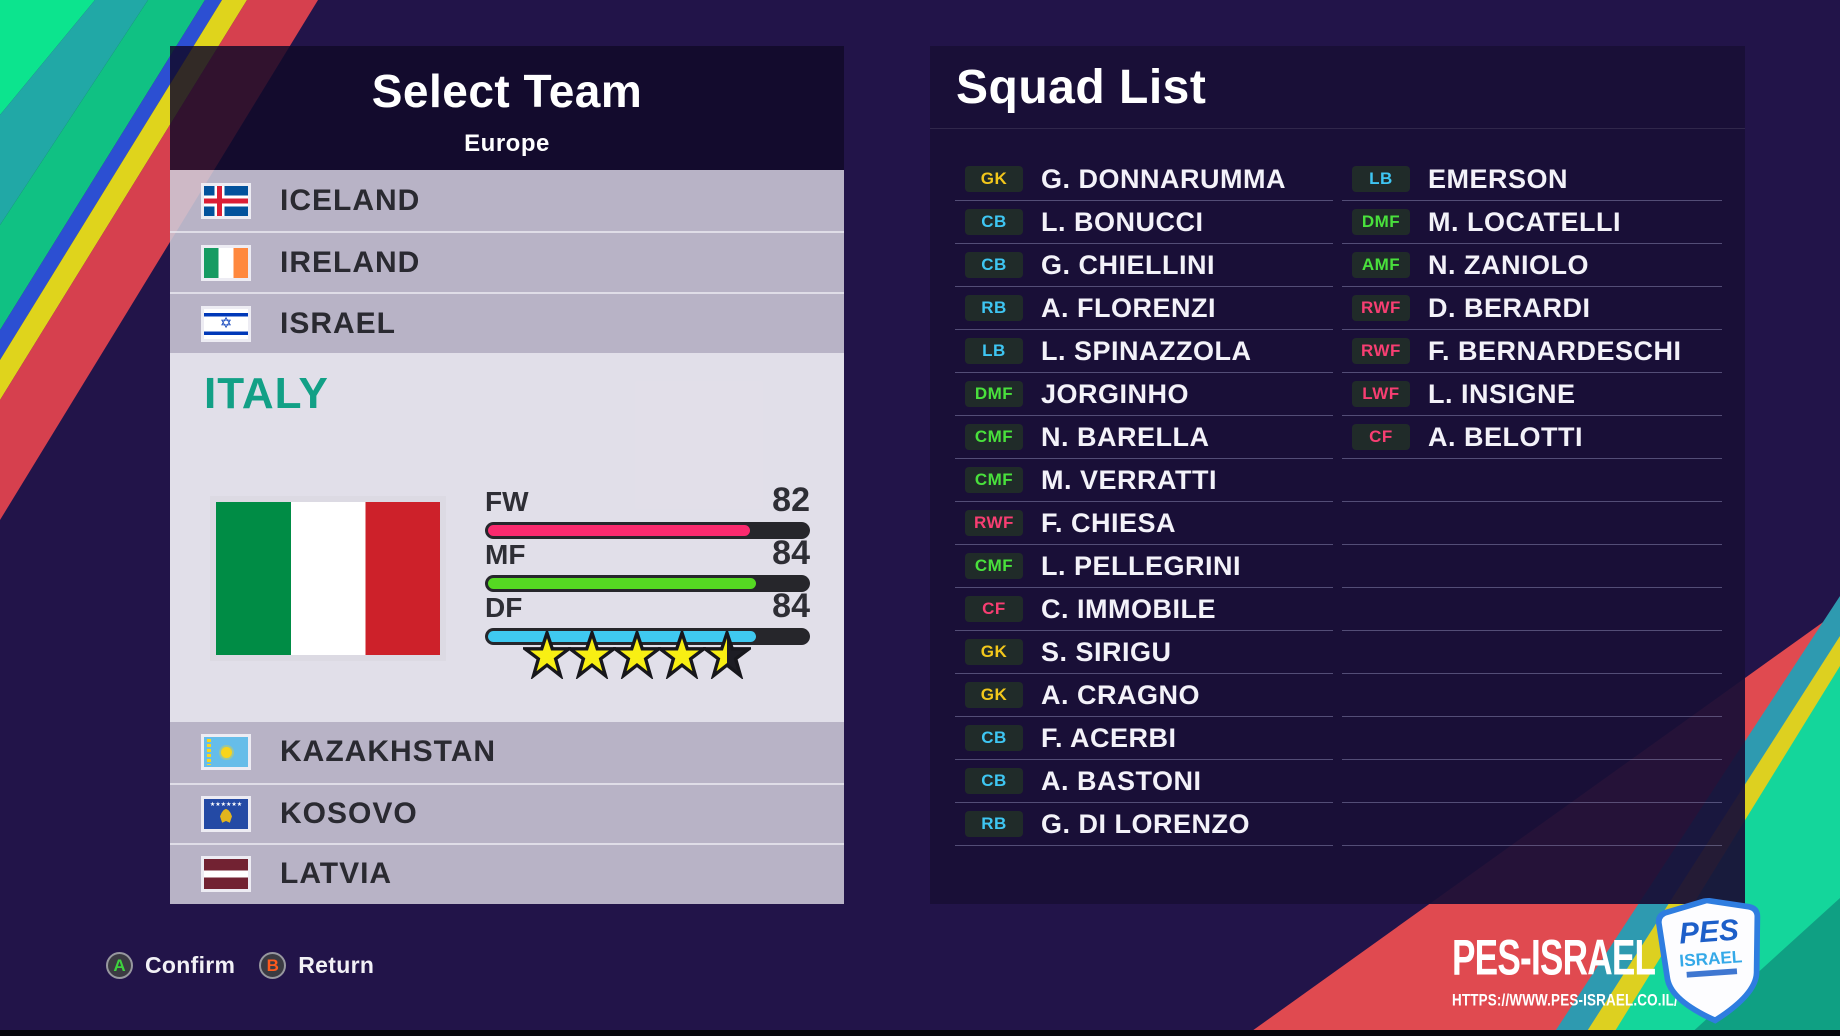  I want to click on player-name: S. SIRIGU, so click(1106, 651).